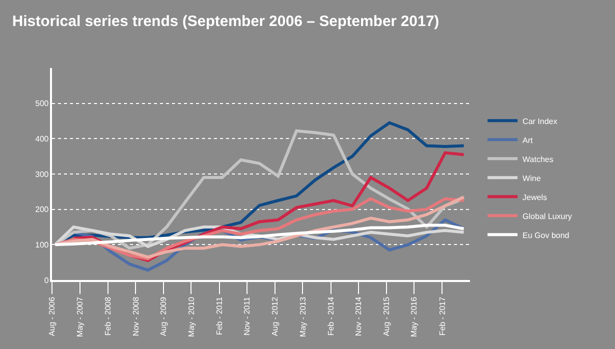 This screenshot has width=615, height=349. Describe the element at coordinates (42, 209) in the screenshot. I see `y-tick-label: 200` at that location.